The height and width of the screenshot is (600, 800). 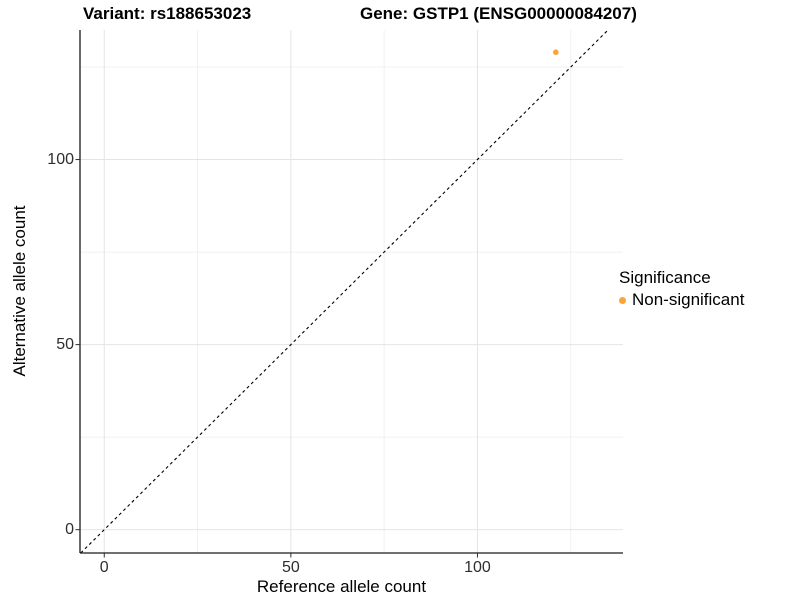 I want to click on x-axis-label: Reference allele count, so click(x=341, y=586).